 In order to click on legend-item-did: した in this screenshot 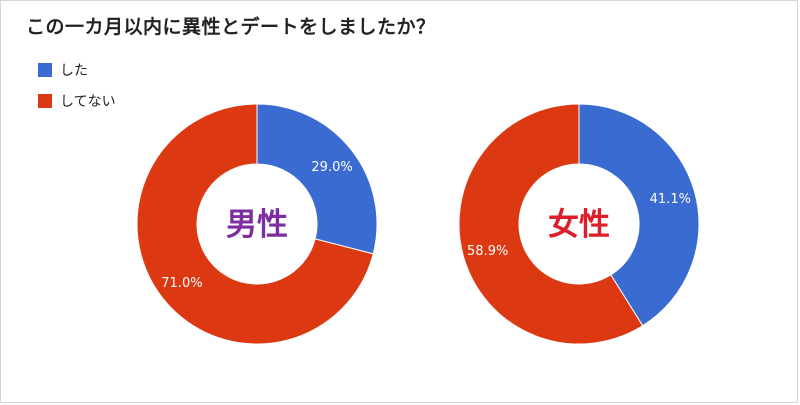, I will do `click(63, 70)`.